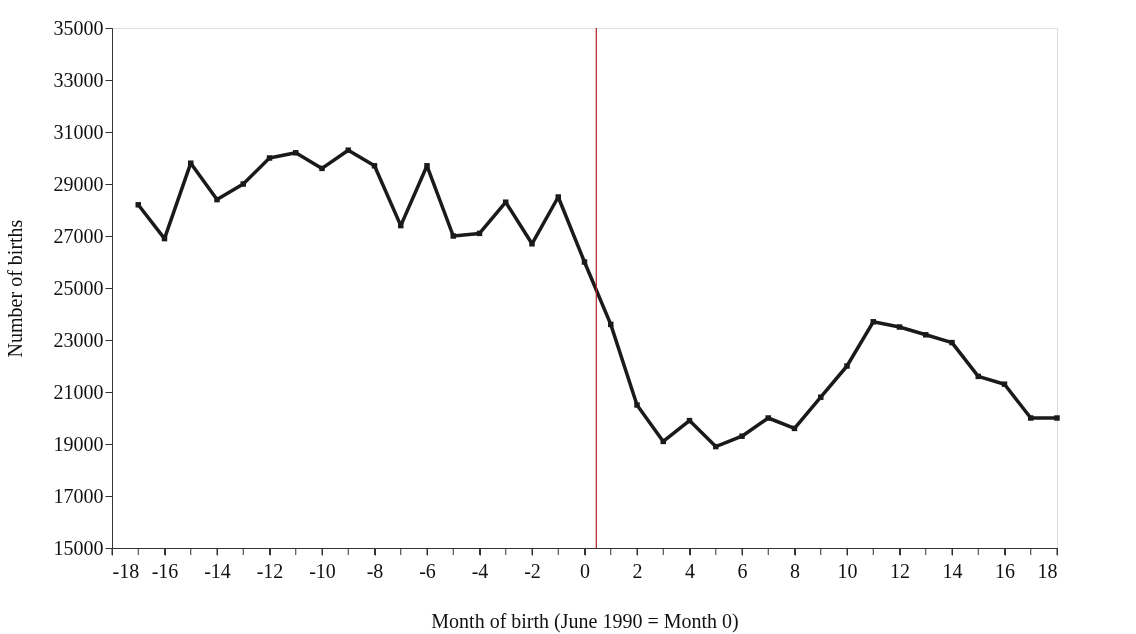 The width and height of the screenshot is (1136, 634). Describe the element at coordinates (126, 570) in the screenshot. I see `x-tick-label: -18` at that location.